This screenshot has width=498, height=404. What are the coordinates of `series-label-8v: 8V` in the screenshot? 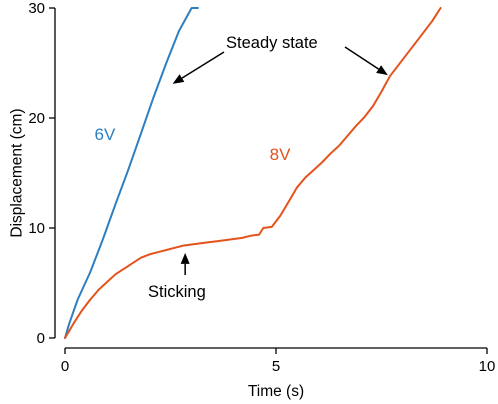 It's located at (280, 154).